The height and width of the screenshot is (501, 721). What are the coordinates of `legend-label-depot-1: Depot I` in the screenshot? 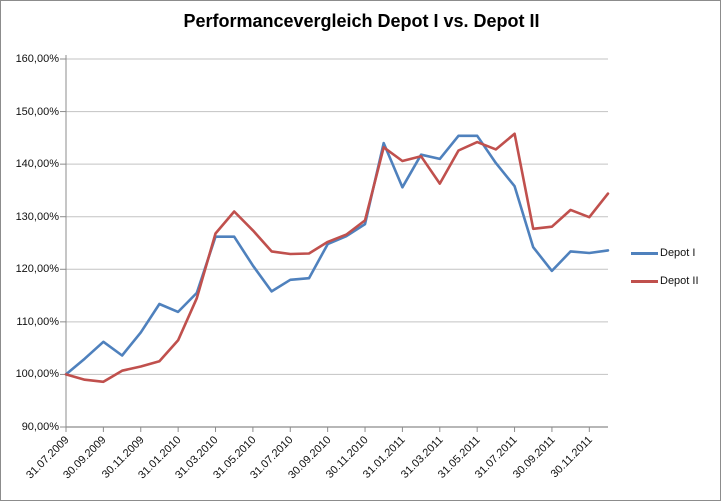 It's located at (678, 253).